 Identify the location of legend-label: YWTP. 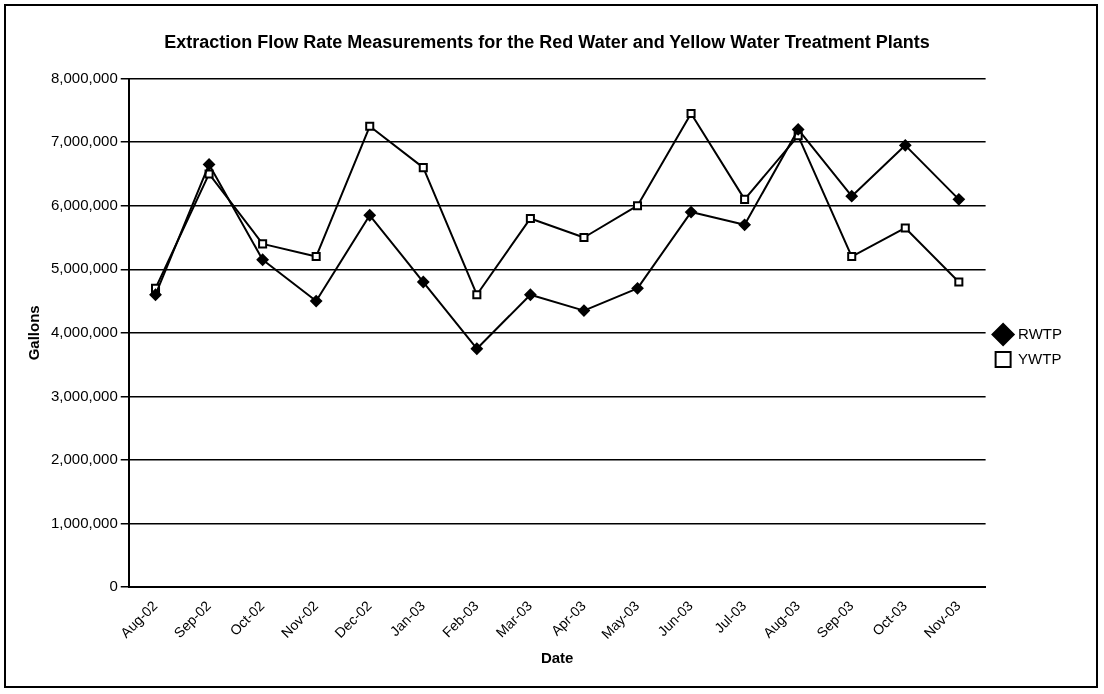
(1040, 358).